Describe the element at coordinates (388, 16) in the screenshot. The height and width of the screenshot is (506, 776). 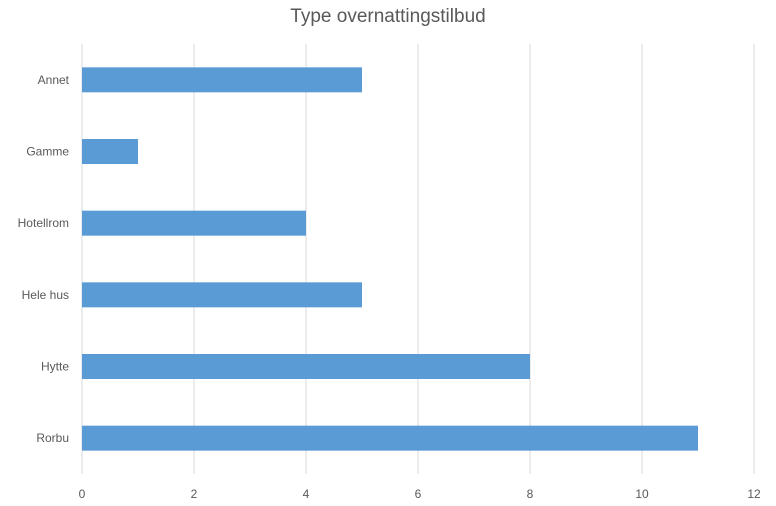
I see `chart-title: Type overnattingstilbud` at that location.